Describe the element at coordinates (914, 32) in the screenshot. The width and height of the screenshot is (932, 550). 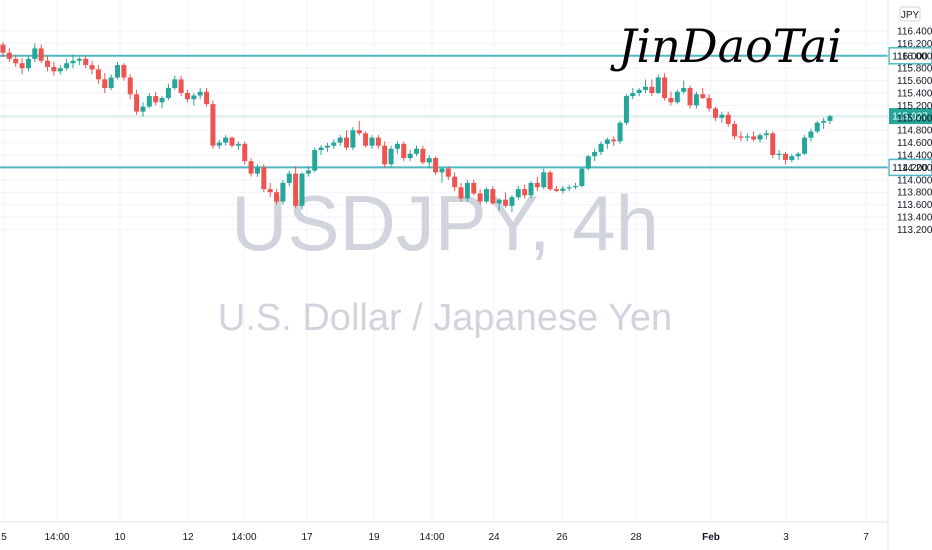
I see `price-tick-label: 116.400` at that location.